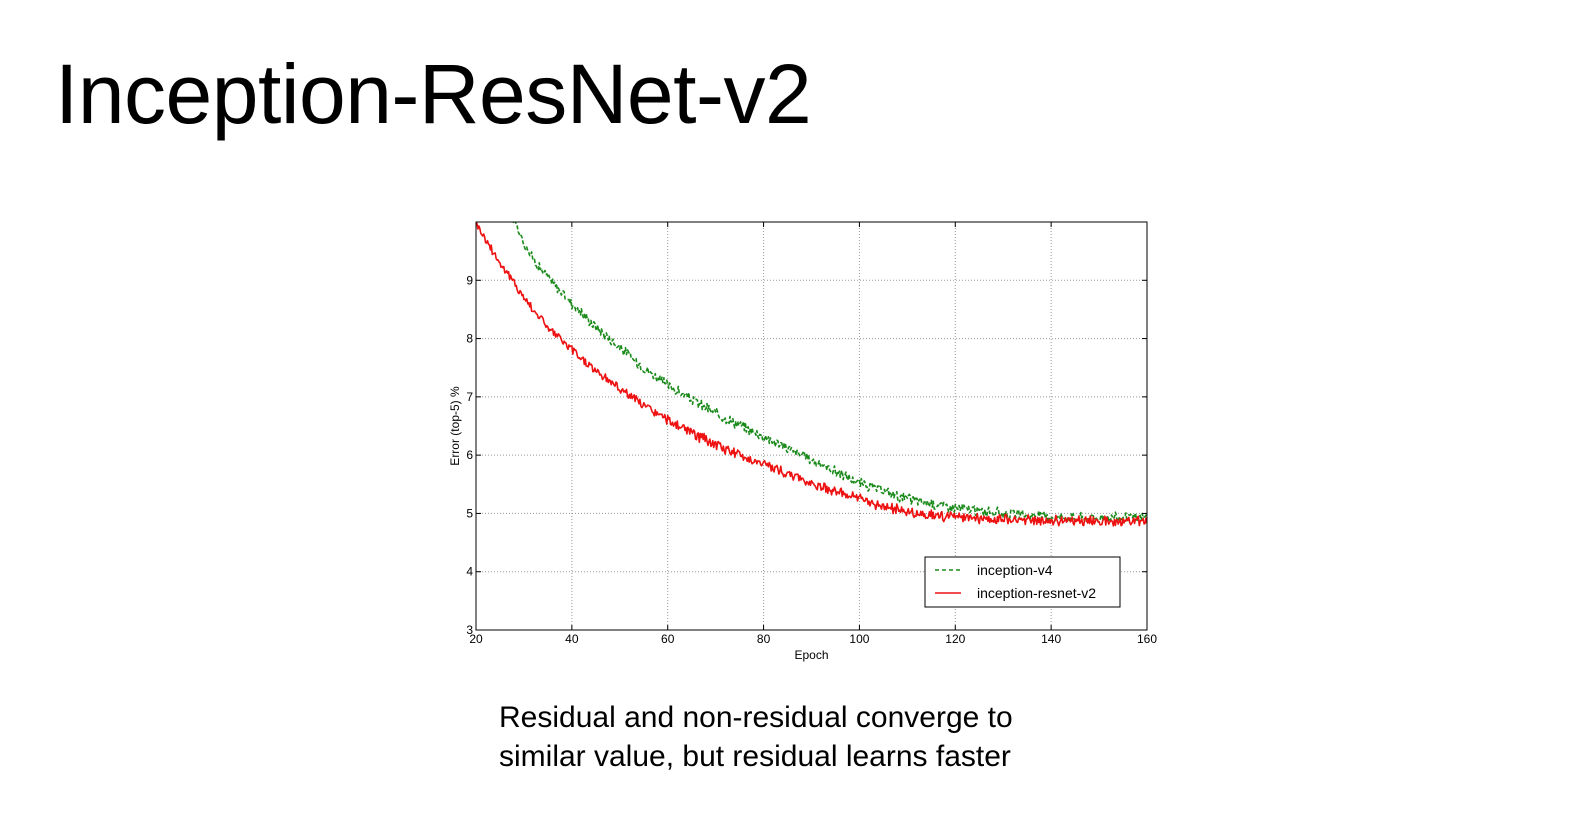  Describe the element at coordinates (469, 513) in the screenshot. I see `y-tick-label: 5` at that location.